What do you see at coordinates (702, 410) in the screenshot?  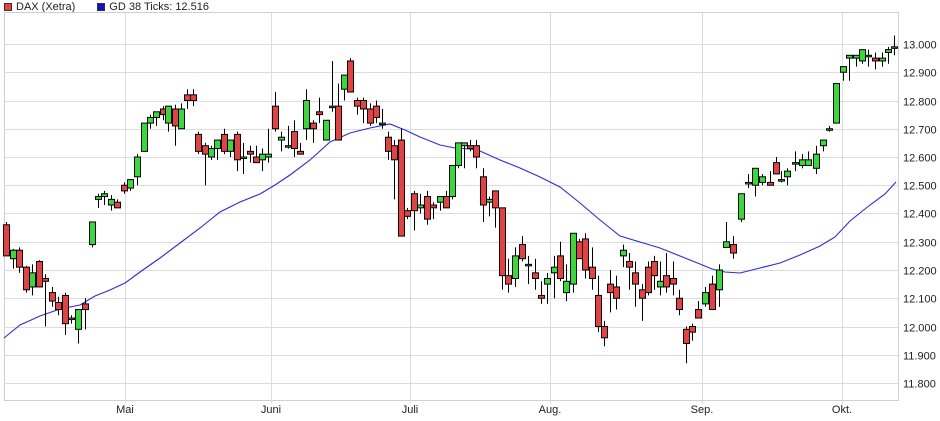 I see `x-tick-label: Sep.` at bounding box center [702, 410].